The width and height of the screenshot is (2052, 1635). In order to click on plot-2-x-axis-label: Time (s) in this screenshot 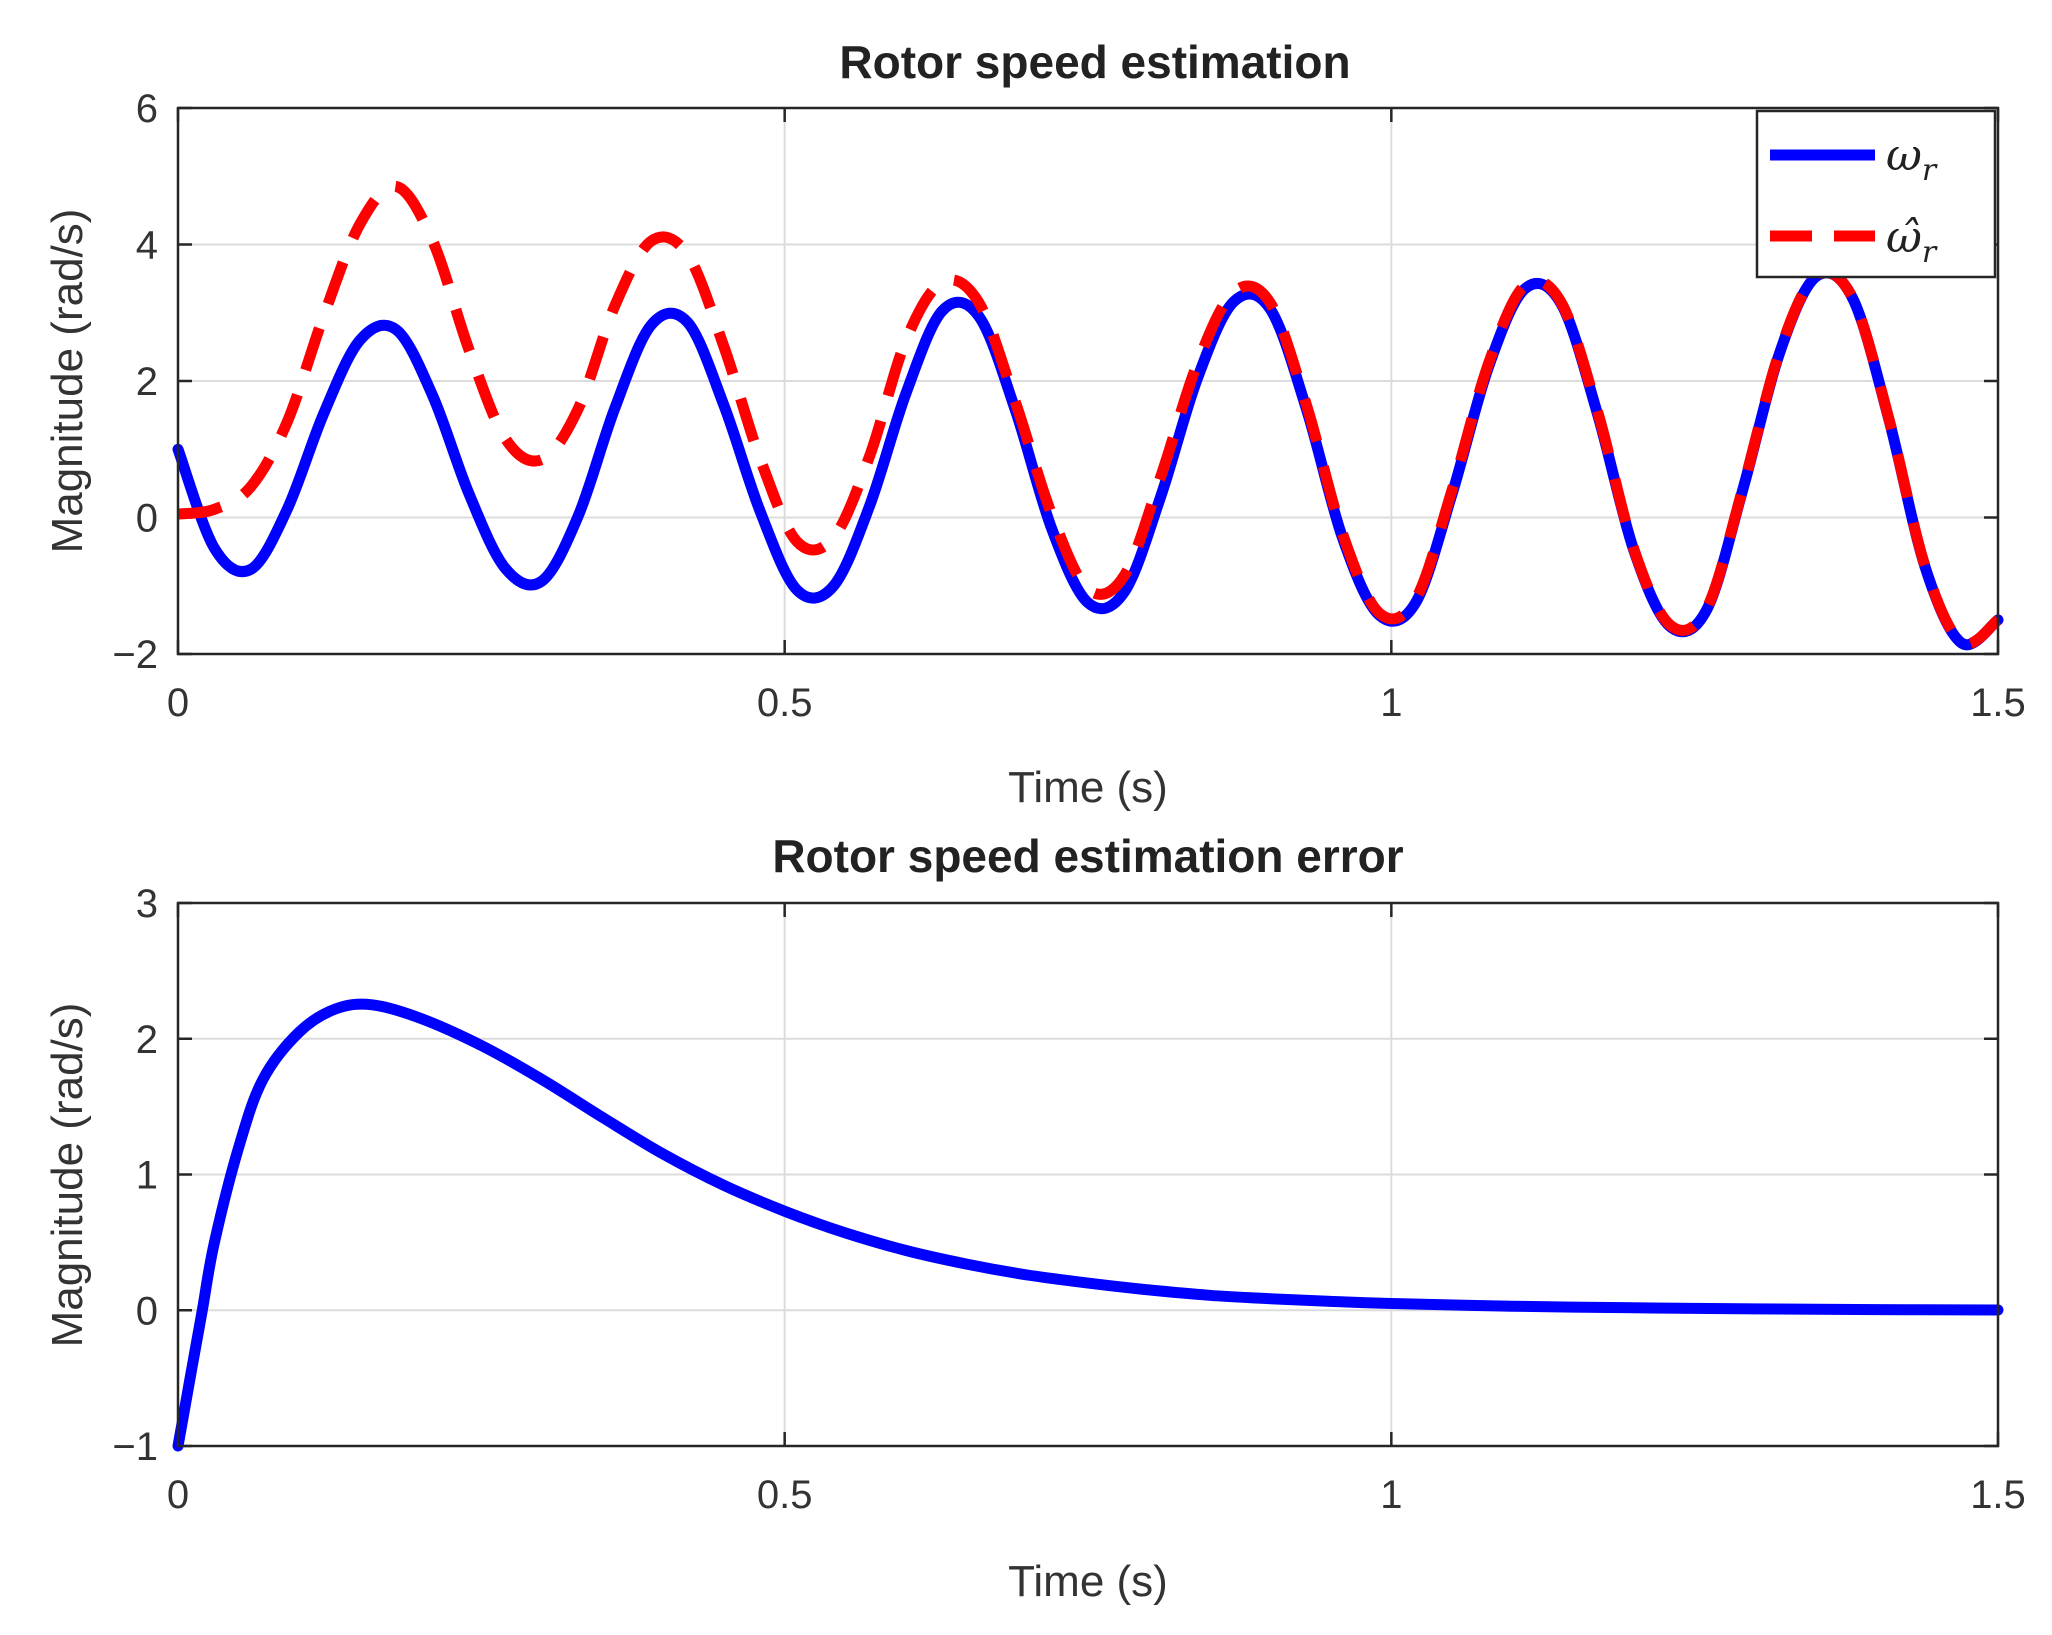, I will do `click(1088, 1581)`.